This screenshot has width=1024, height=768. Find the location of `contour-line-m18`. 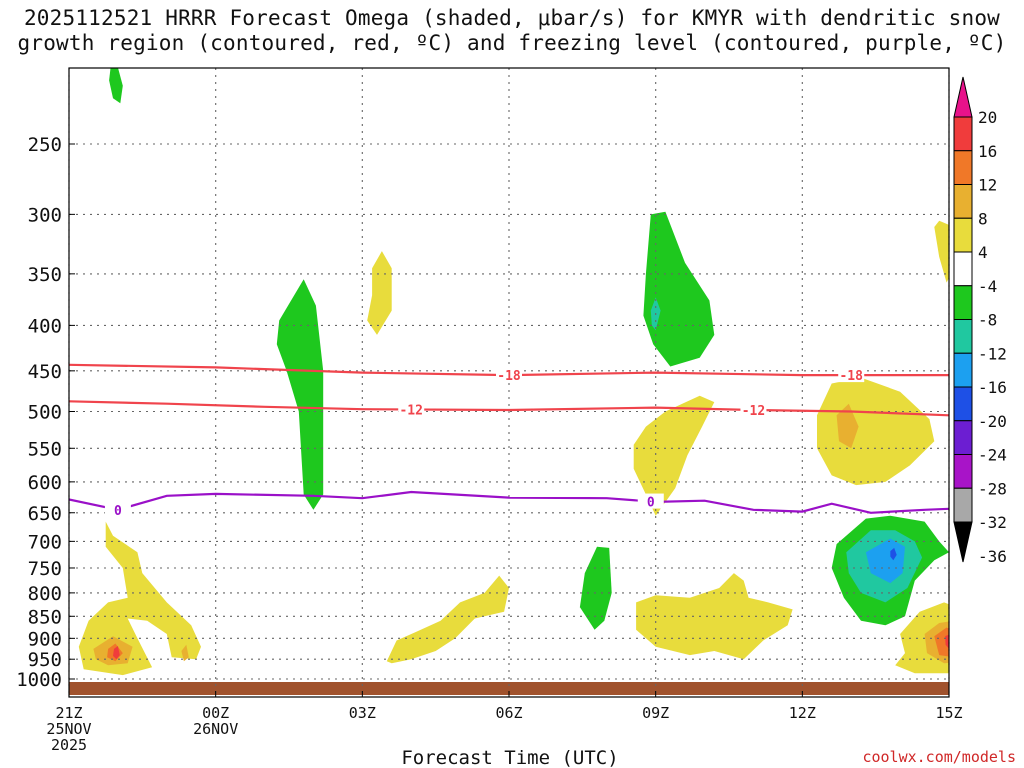

contour-line-m18 is located at coordinates (509, 370).